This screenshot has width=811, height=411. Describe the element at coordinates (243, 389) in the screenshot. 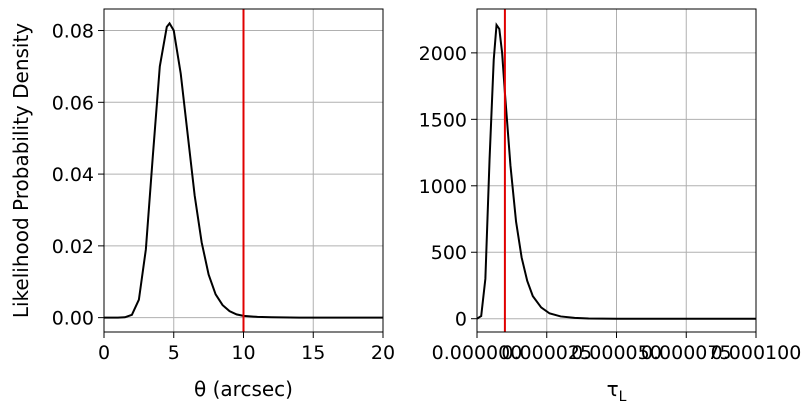

I see `left-chart-x-axis-label: θ (arcsec)` at that location.